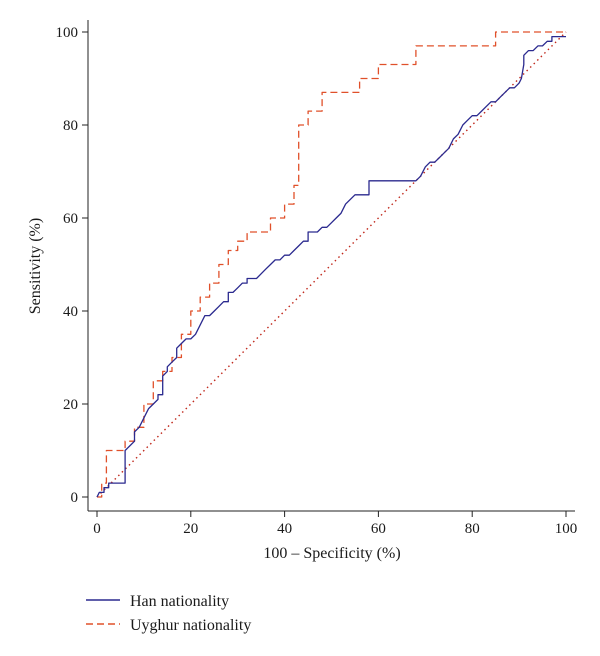  I want to click on x-tick-label: 100, so click(566, 529).